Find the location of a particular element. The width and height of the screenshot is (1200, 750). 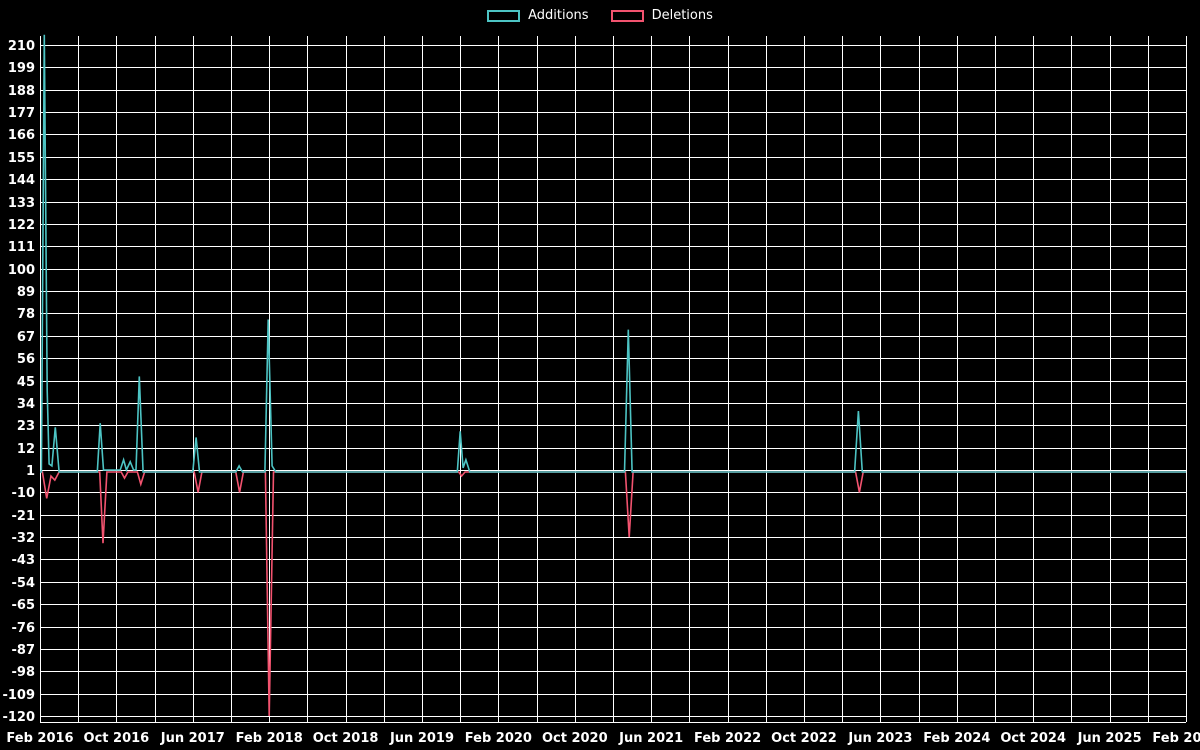

y-tick-label: 144 is located at coordinates (21, 180).